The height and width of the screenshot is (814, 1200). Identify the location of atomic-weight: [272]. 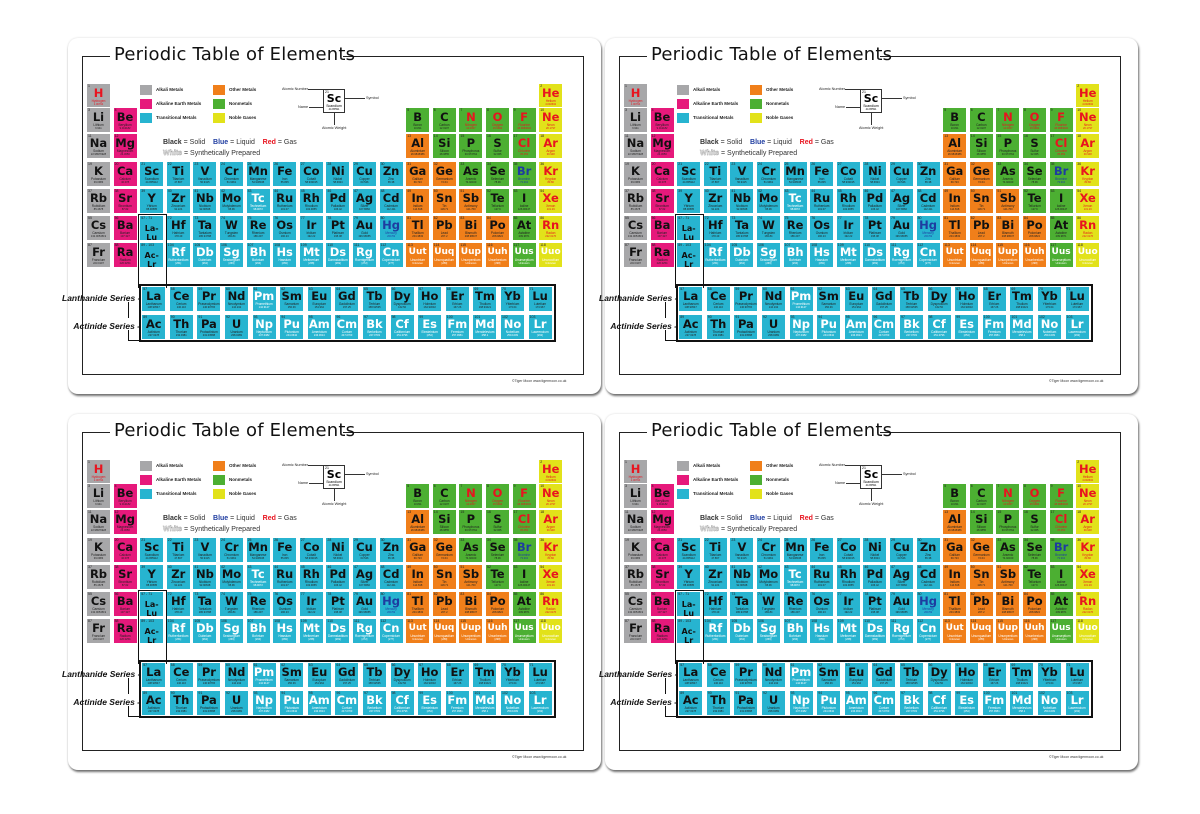
(364, 639).